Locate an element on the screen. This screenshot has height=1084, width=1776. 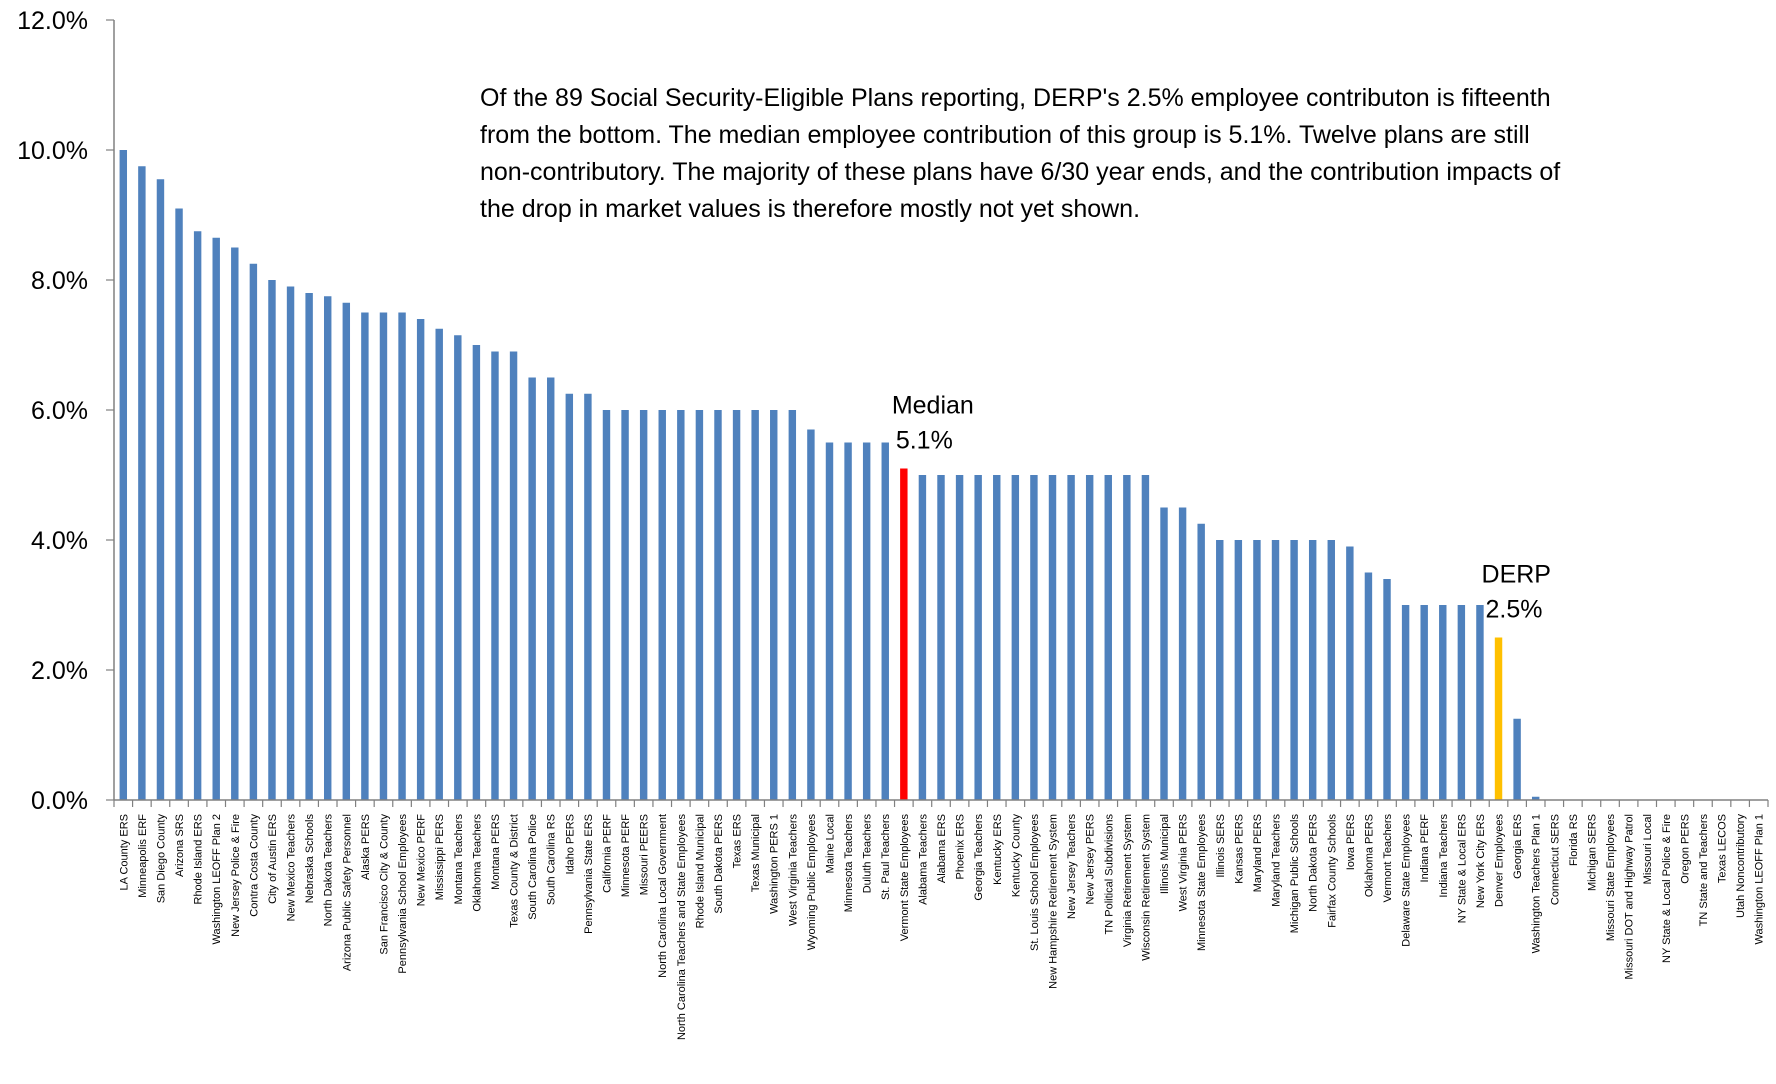
x-tick-label: Minneapolis ERF is located at coordinates (143, 856).